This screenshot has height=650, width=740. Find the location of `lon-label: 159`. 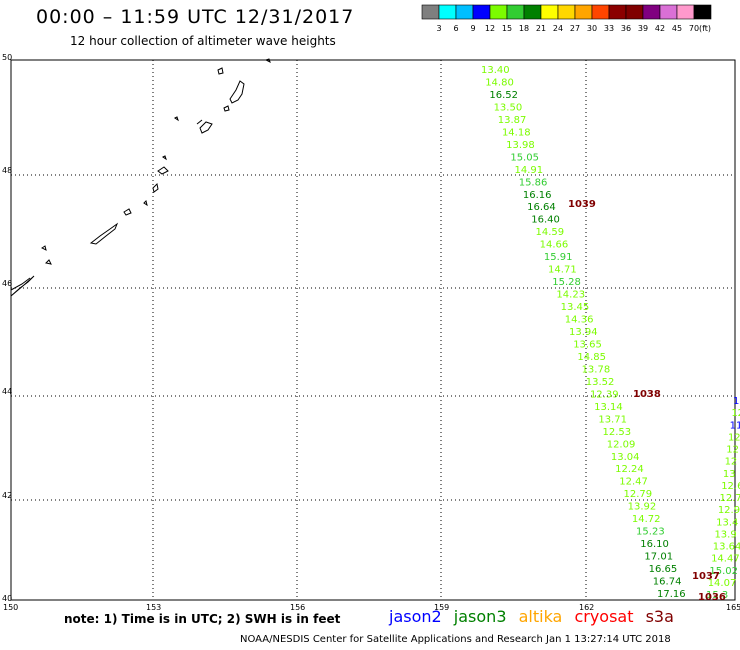

lon-label: 159 is located at coordinates (441, 607).